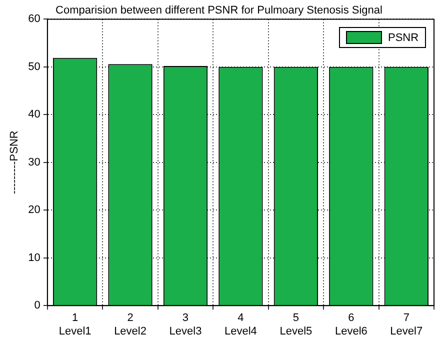 The height and width of the screenshot is (340, 444). What do you see at coordinates (130, 325) in the screenshot?
I see `x-tick-label: 2 Level2` at bounding box center [130, 325].